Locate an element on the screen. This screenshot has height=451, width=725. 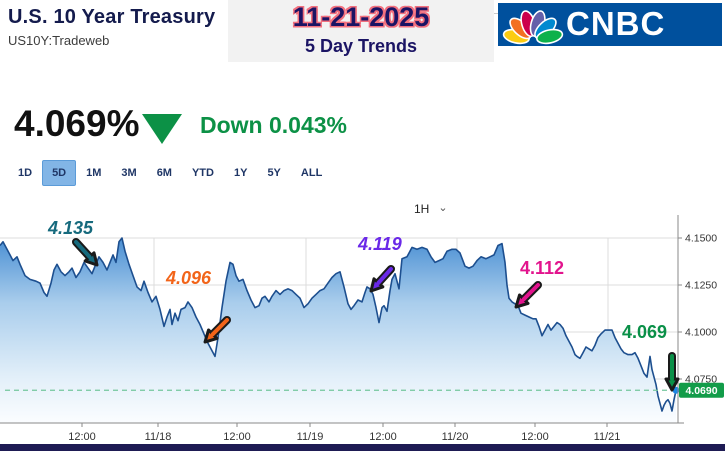
range-tab-5d: 5D is located at coordinates (59, 173).